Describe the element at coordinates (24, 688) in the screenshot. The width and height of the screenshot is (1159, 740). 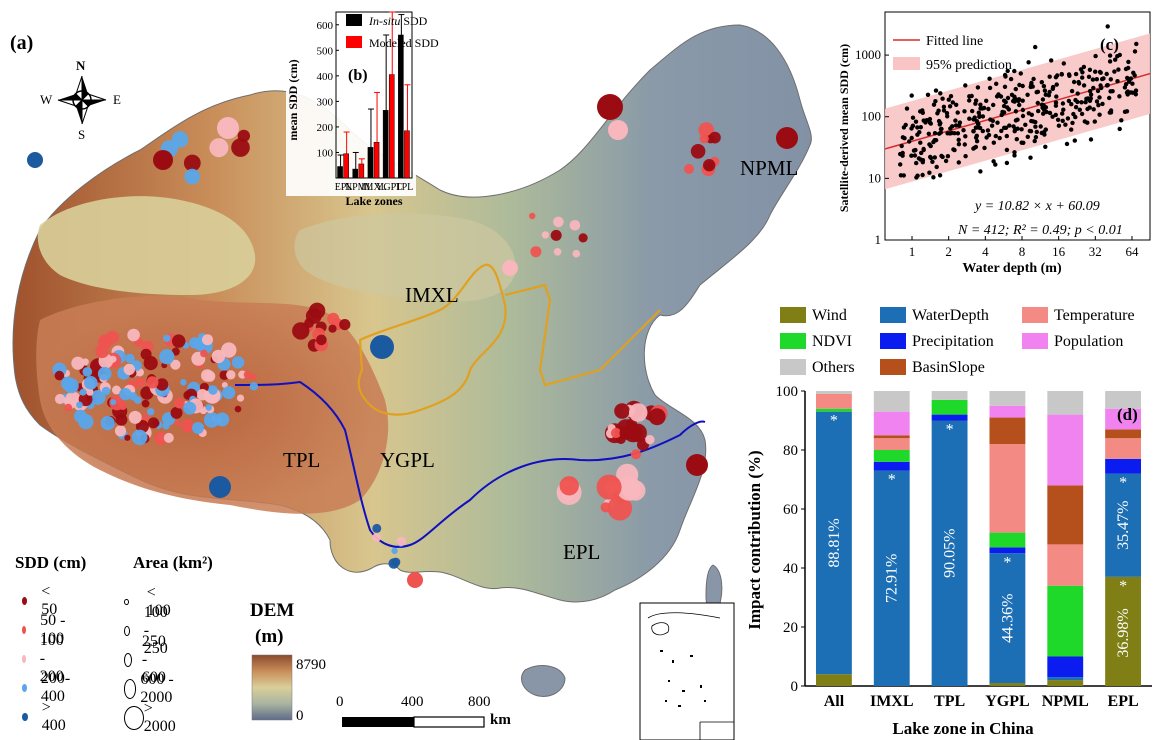
I see `sdd-swatch-icon` at that location.